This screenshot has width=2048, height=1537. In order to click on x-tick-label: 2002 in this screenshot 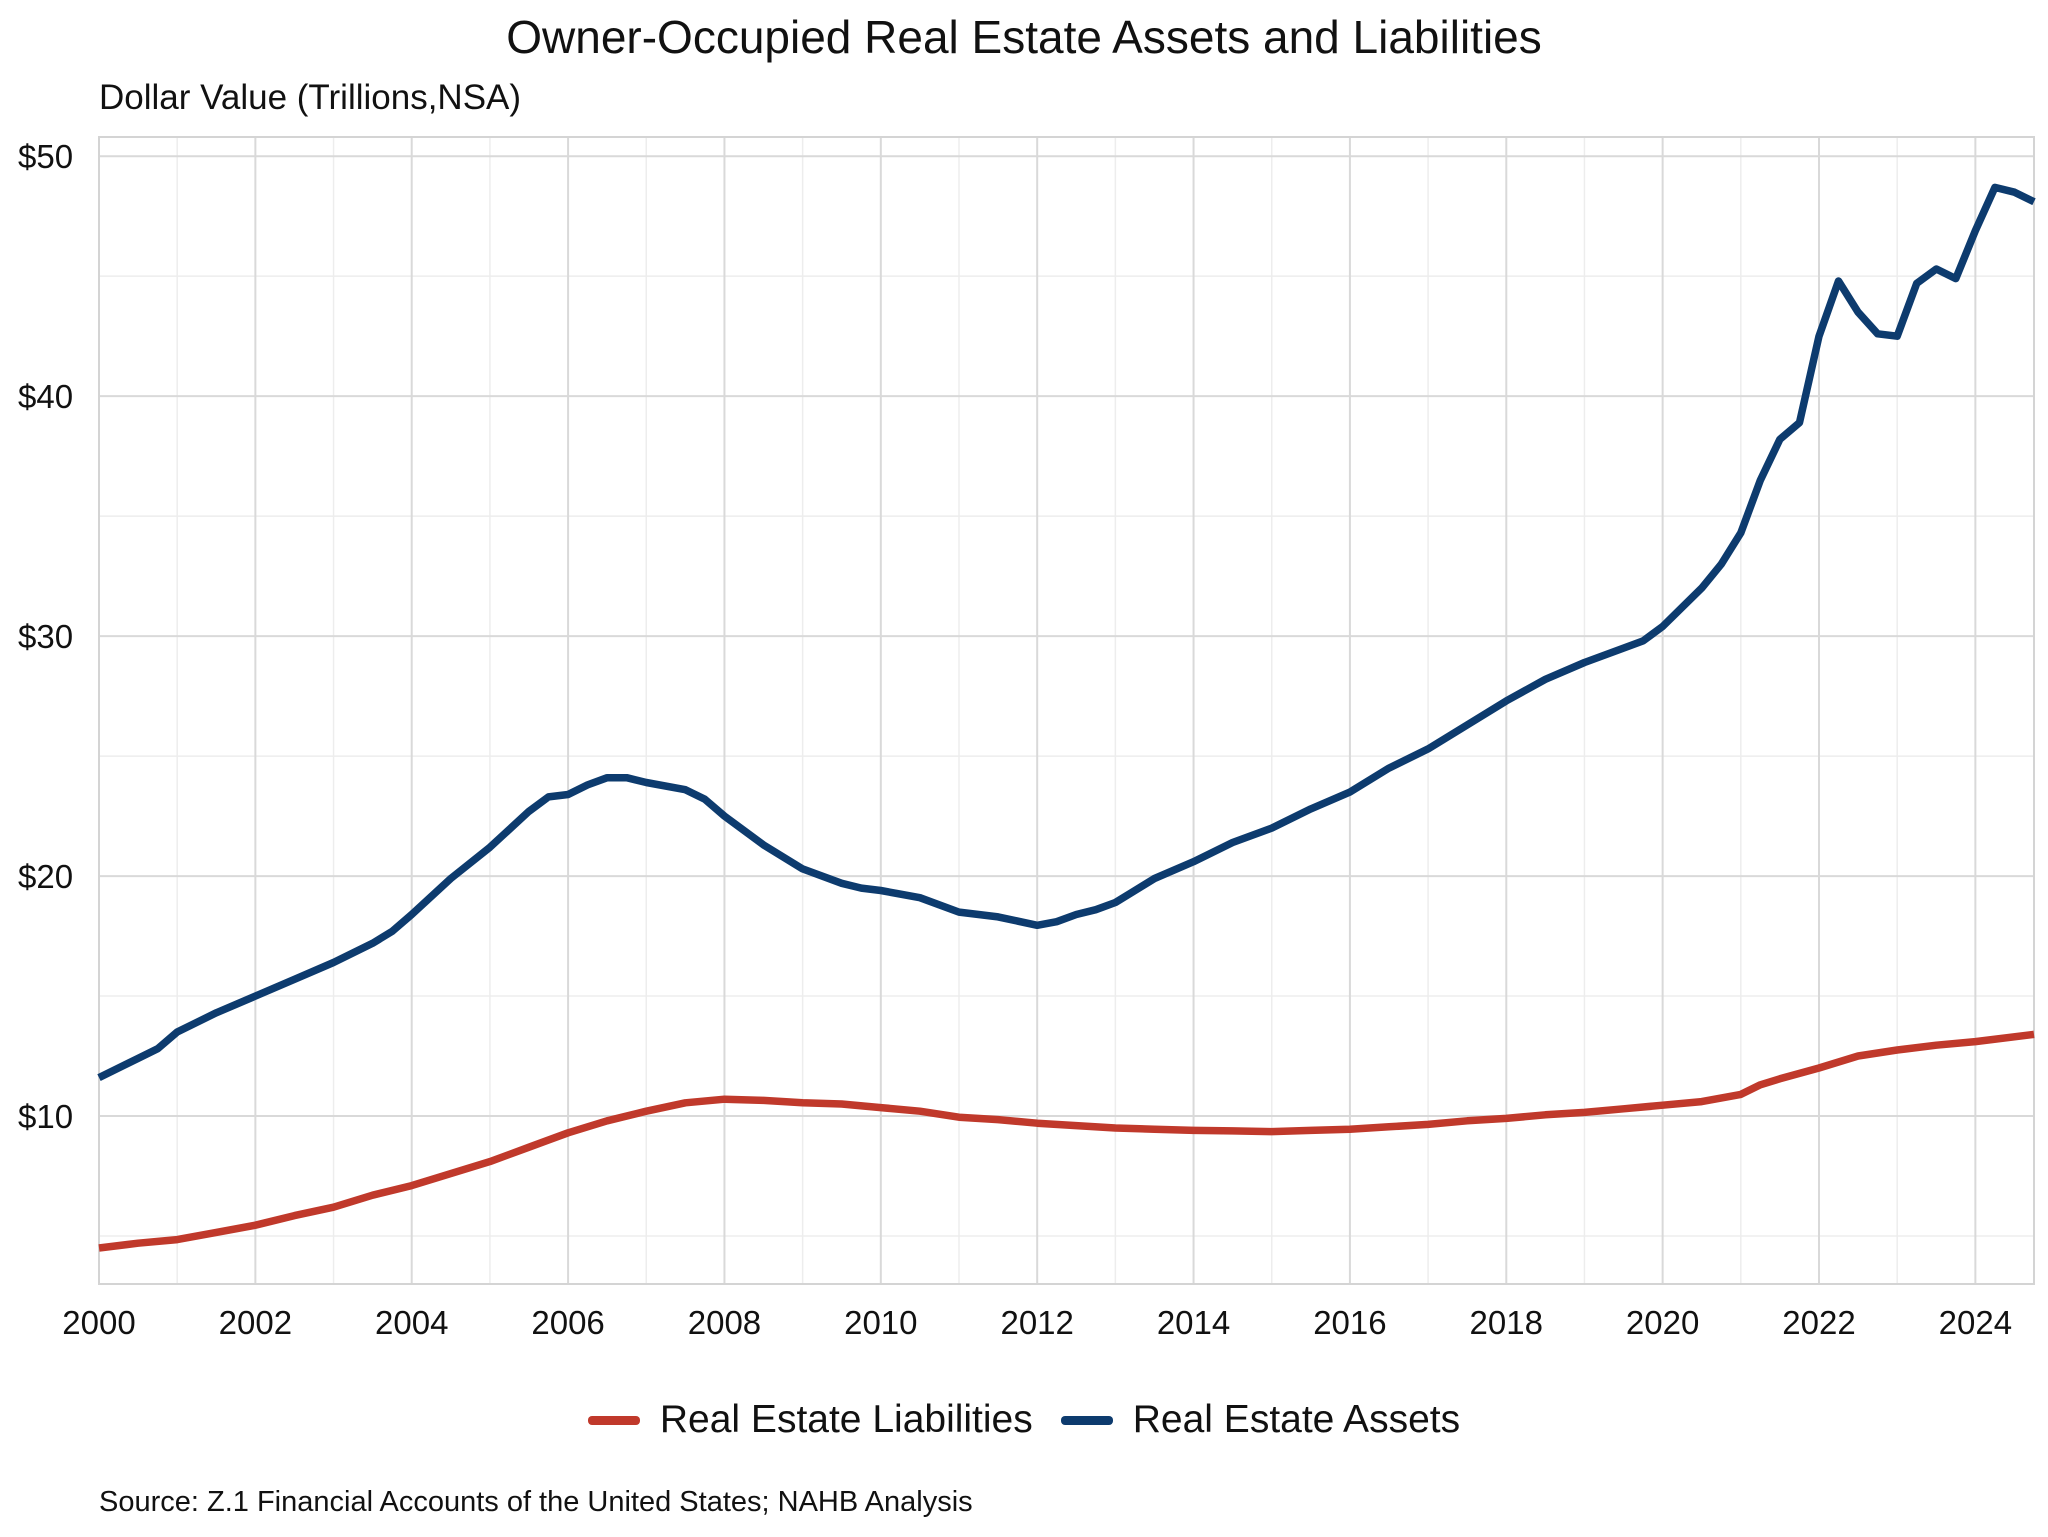, I will do `click(255, 1322)`.